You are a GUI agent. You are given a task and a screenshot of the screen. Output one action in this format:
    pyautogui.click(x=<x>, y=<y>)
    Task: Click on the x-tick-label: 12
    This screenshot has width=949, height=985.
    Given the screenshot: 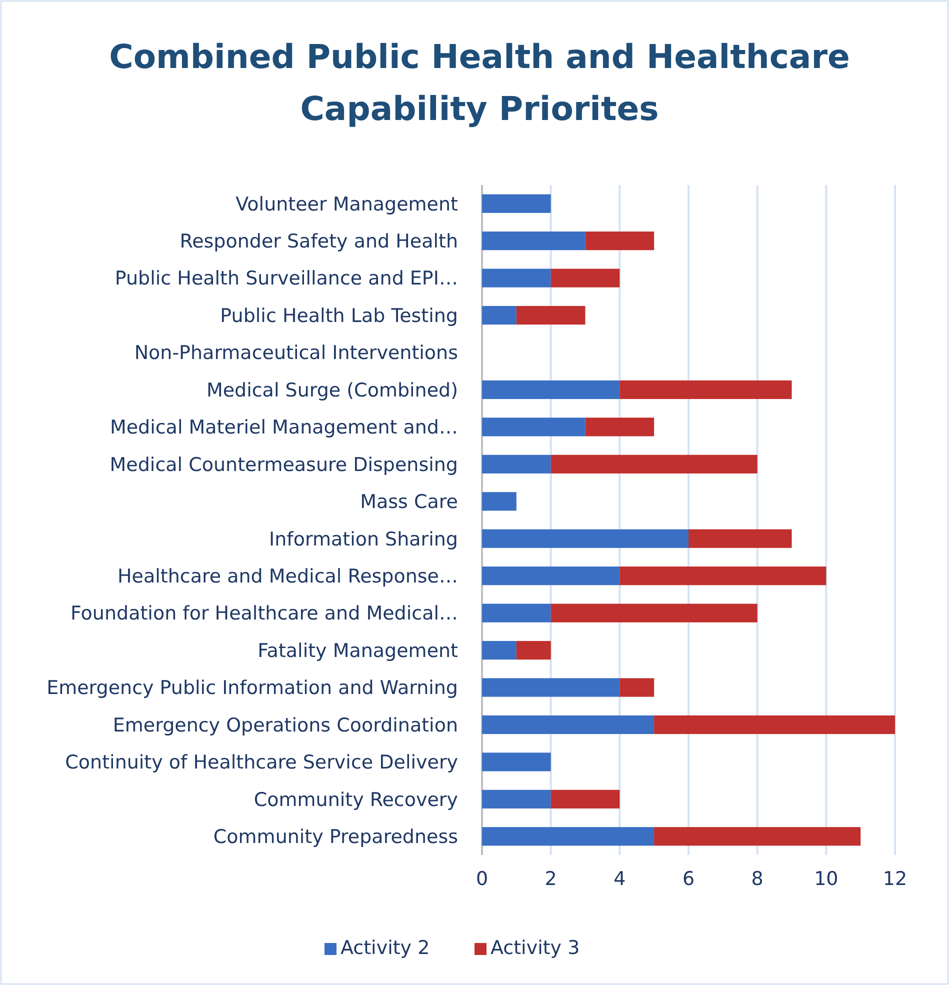 What is the action you would take?
    pyautogui.click(x=895, y=879)
    